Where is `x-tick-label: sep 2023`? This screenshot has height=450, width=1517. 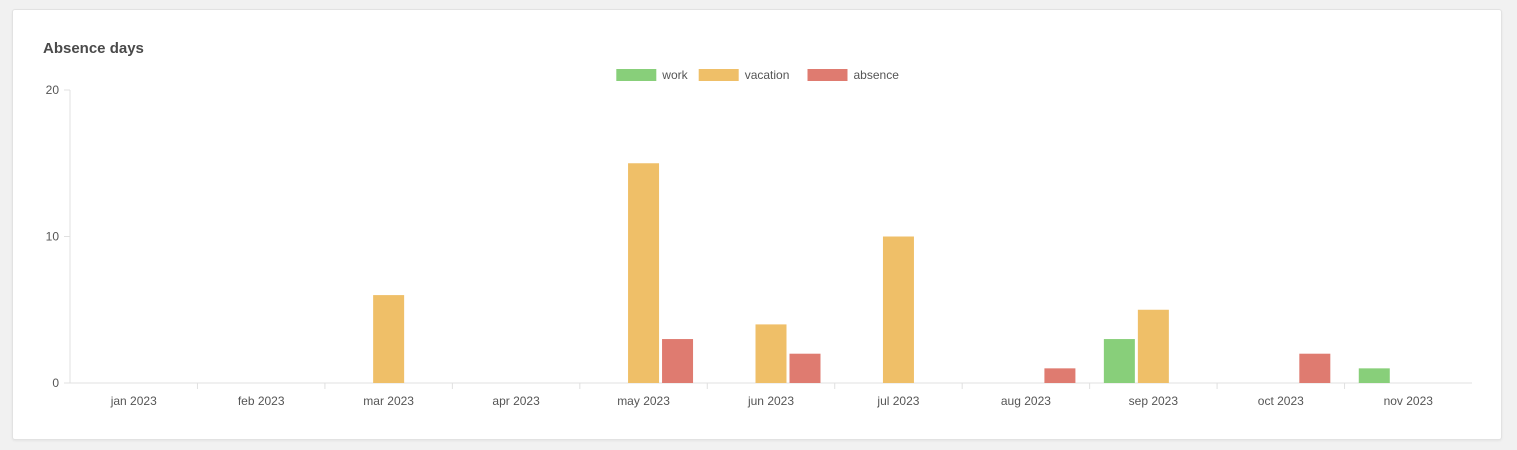
x-tick-label: sep 2023 is located at coordinates (1154, 401).